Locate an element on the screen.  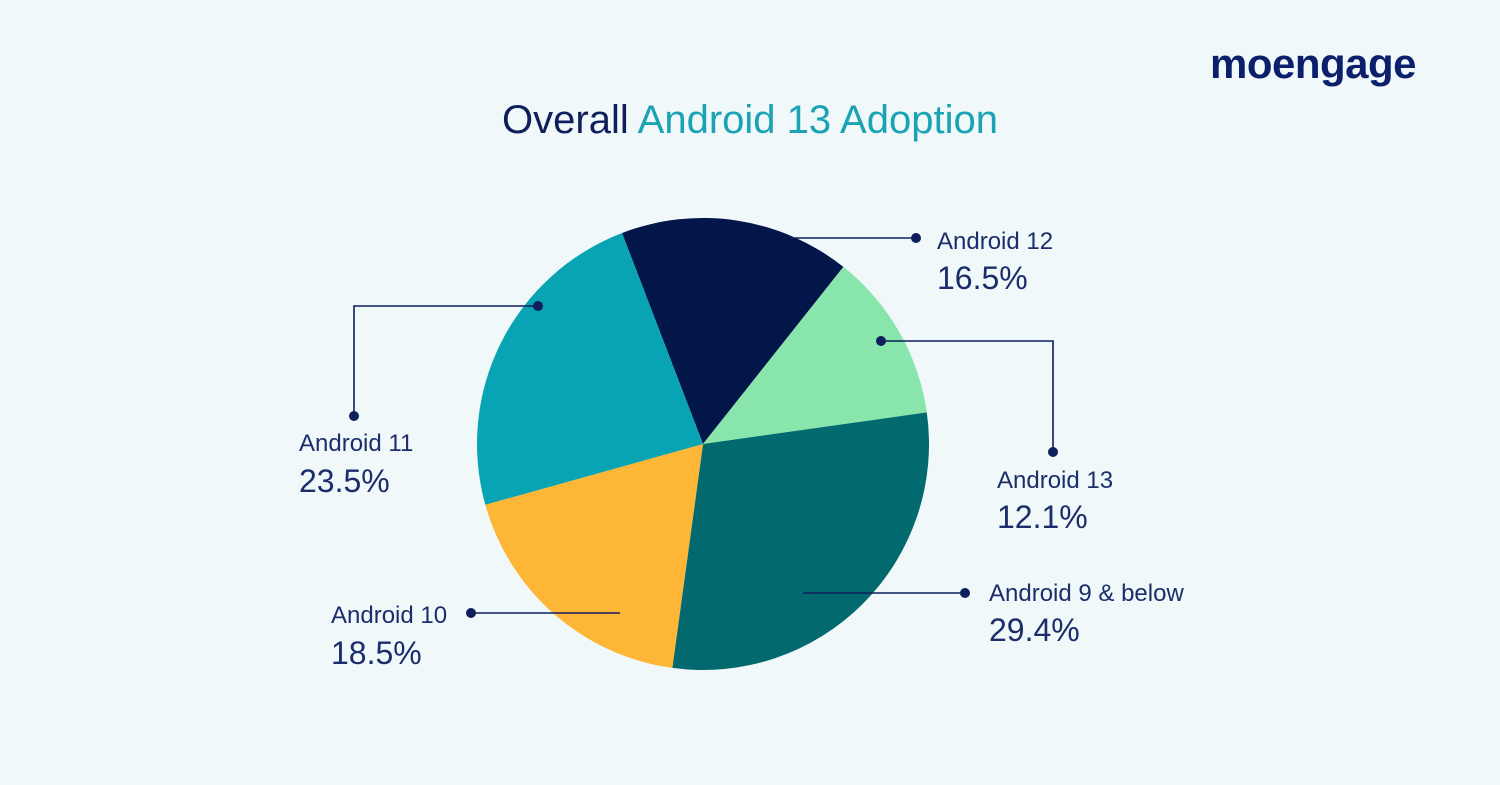
chart-title-prefix: Overall is located at coordinates (565, 120).